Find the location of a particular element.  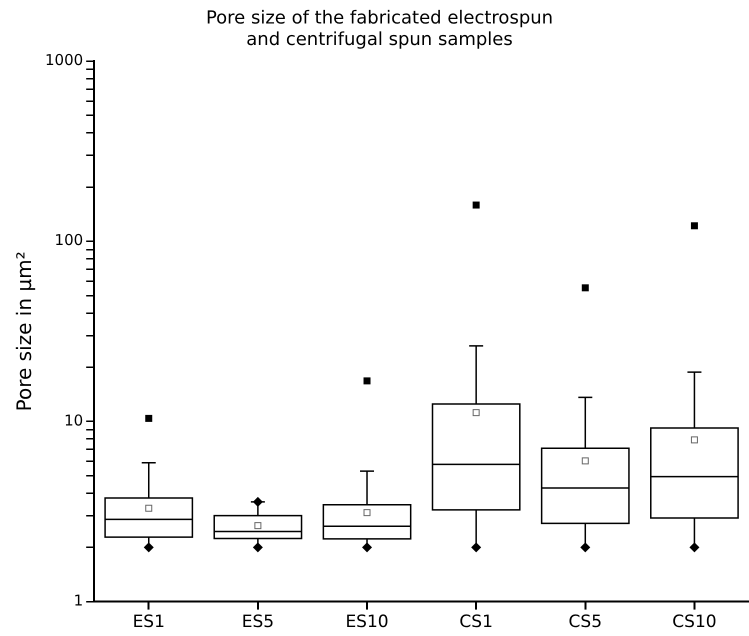

x-tick-label: ES1 is located at coordinates (148, 622).